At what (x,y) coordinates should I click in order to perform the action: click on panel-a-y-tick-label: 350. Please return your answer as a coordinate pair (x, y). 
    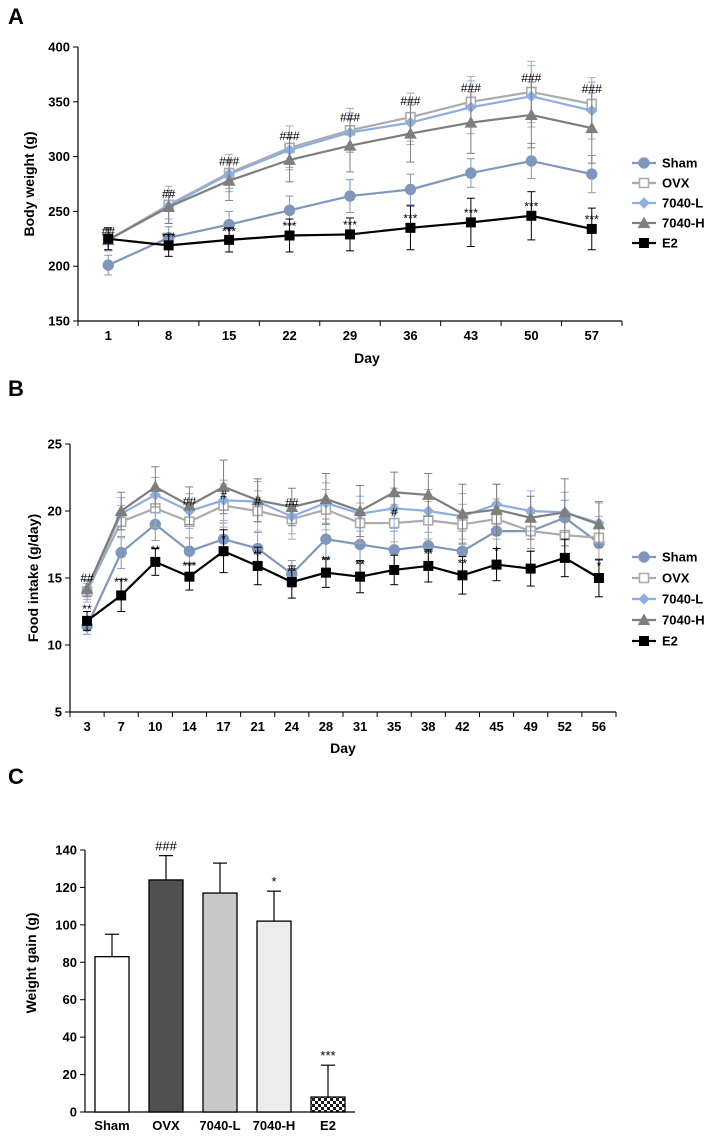
    Looking at the image, I should click on (59, 101).